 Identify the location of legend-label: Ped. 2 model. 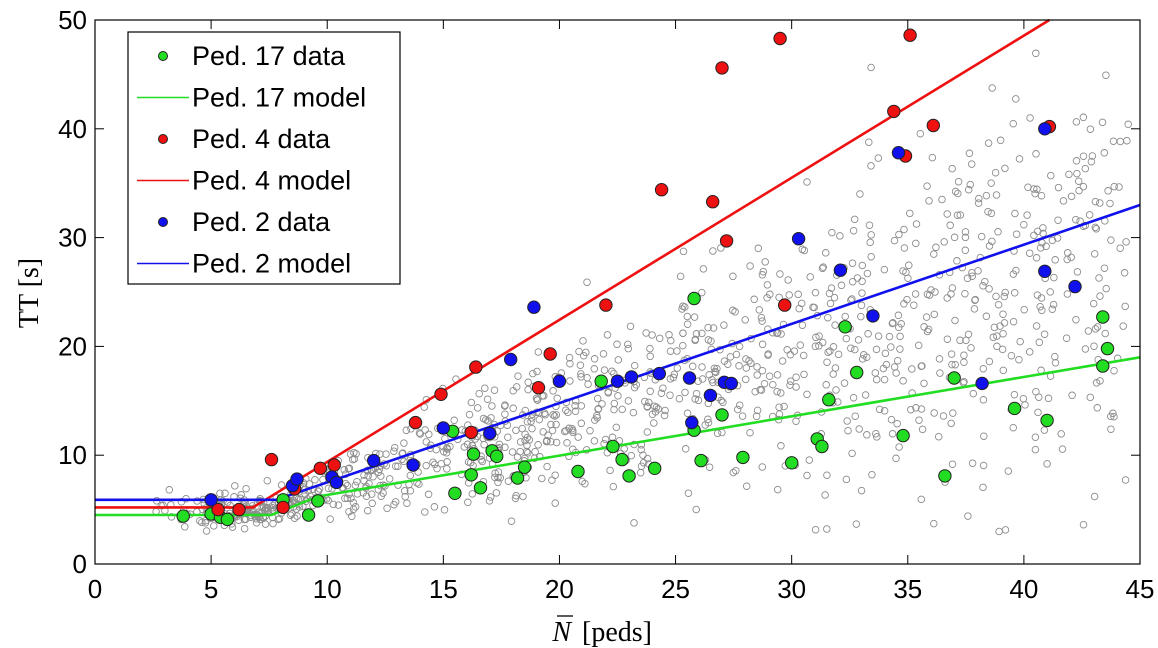
(271, 264).